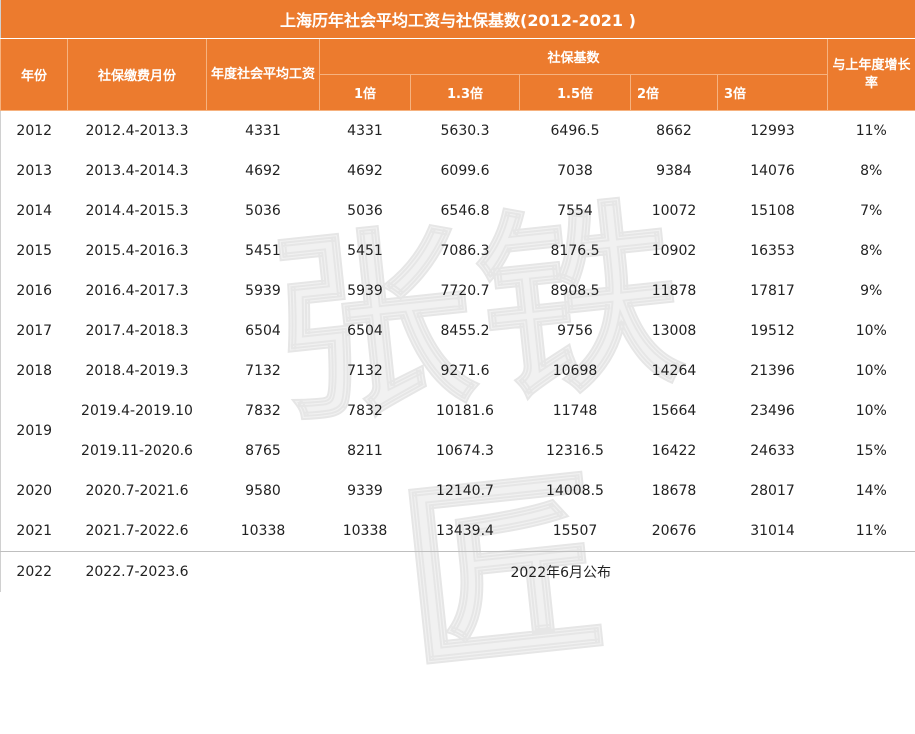 Image resolution: width=915 pixels, height=734 pixels. What do you see at coordinates (365, 171) in the screenshot?
I see `cell-base-1x: 4692` at bounding box center [365, 171].